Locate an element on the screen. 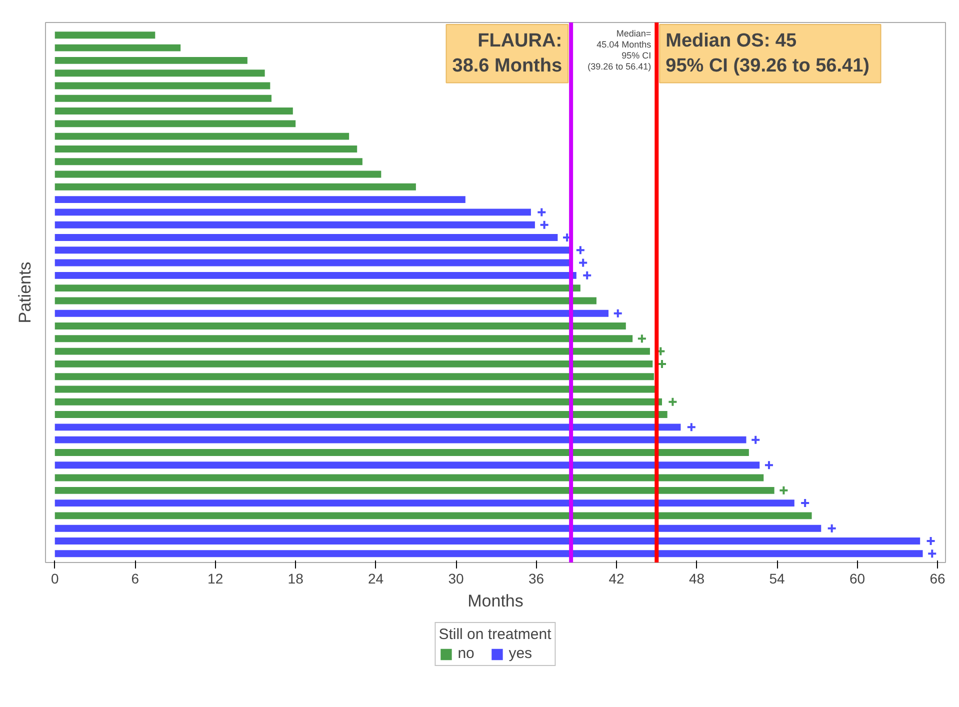 Image resolution: width=959 pixels, height=707 pixels. ref-line-label: Median OS: 45 95% CI (39.26 to 56.41) is located at coordinates (768, 53).